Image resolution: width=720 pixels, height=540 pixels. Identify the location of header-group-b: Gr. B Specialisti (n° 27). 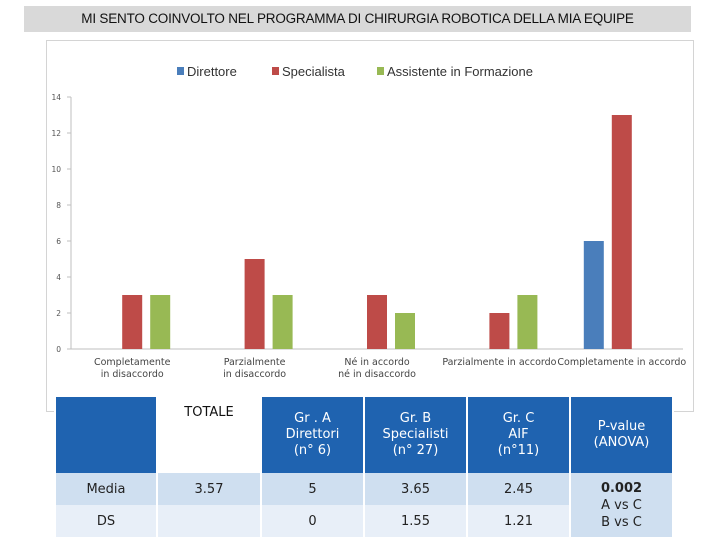
(415, 435).